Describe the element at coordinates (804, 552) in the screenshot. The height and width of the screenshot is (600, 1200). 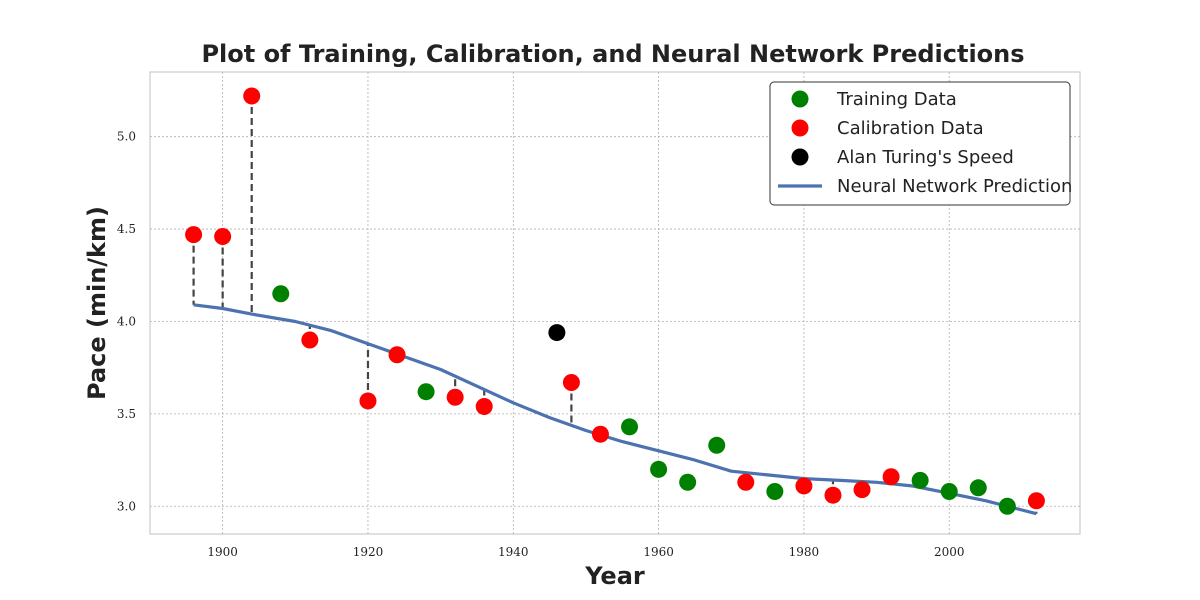
I see `x-tick-label: 1980` at that location.